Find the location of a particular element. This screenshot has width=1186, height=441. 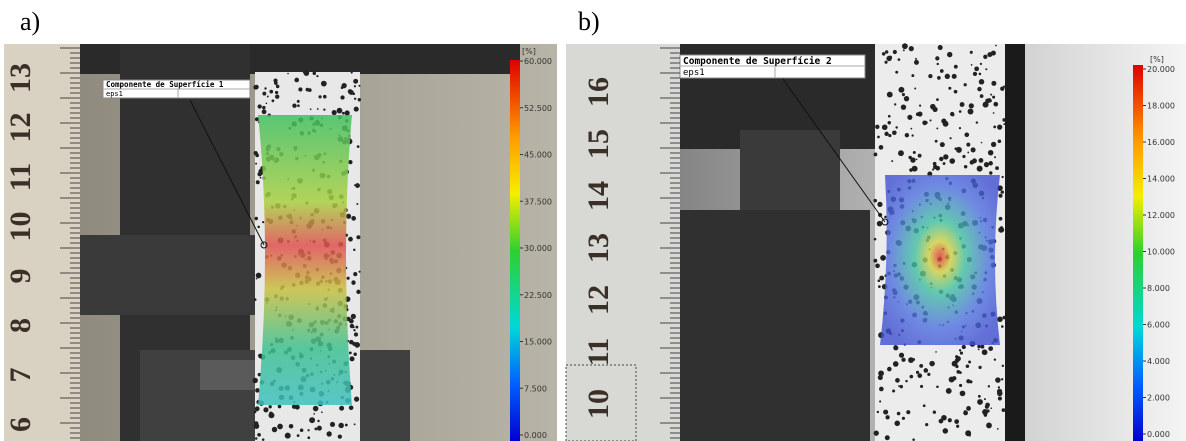

colorbar-label: 45.000 is located at coordinates (538, 155).